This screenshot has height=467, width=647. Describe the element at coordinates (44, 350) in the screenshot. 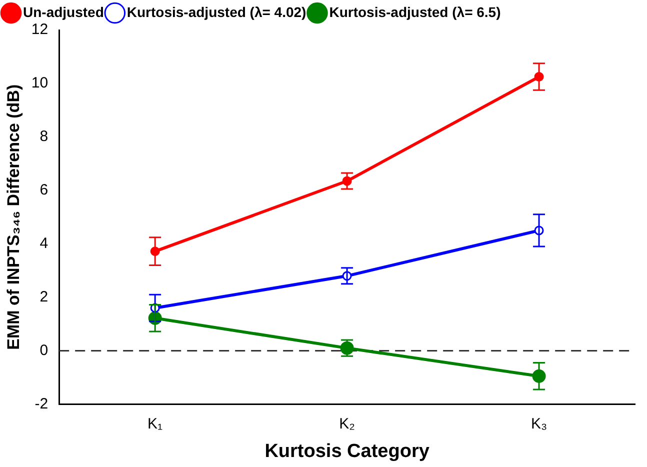

I see `y-tick-label: 0` at that location.